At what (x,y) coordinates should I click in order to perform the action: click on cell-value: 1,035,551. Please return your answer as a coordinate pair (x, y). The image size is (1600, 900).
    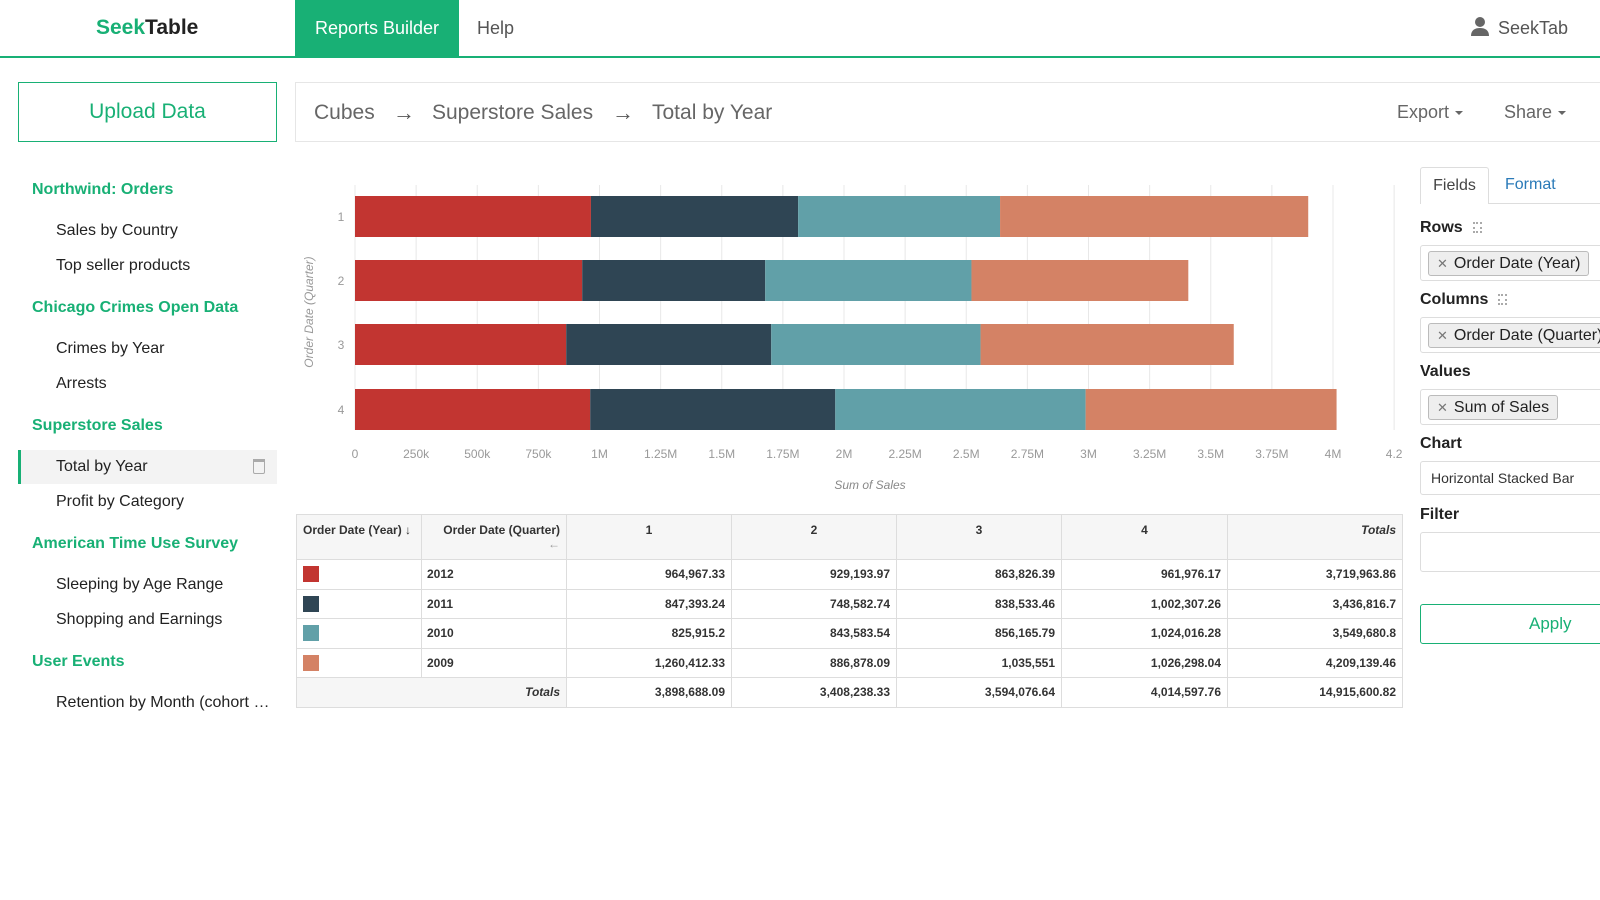
    Looking at the image, I should click on (979, 662).